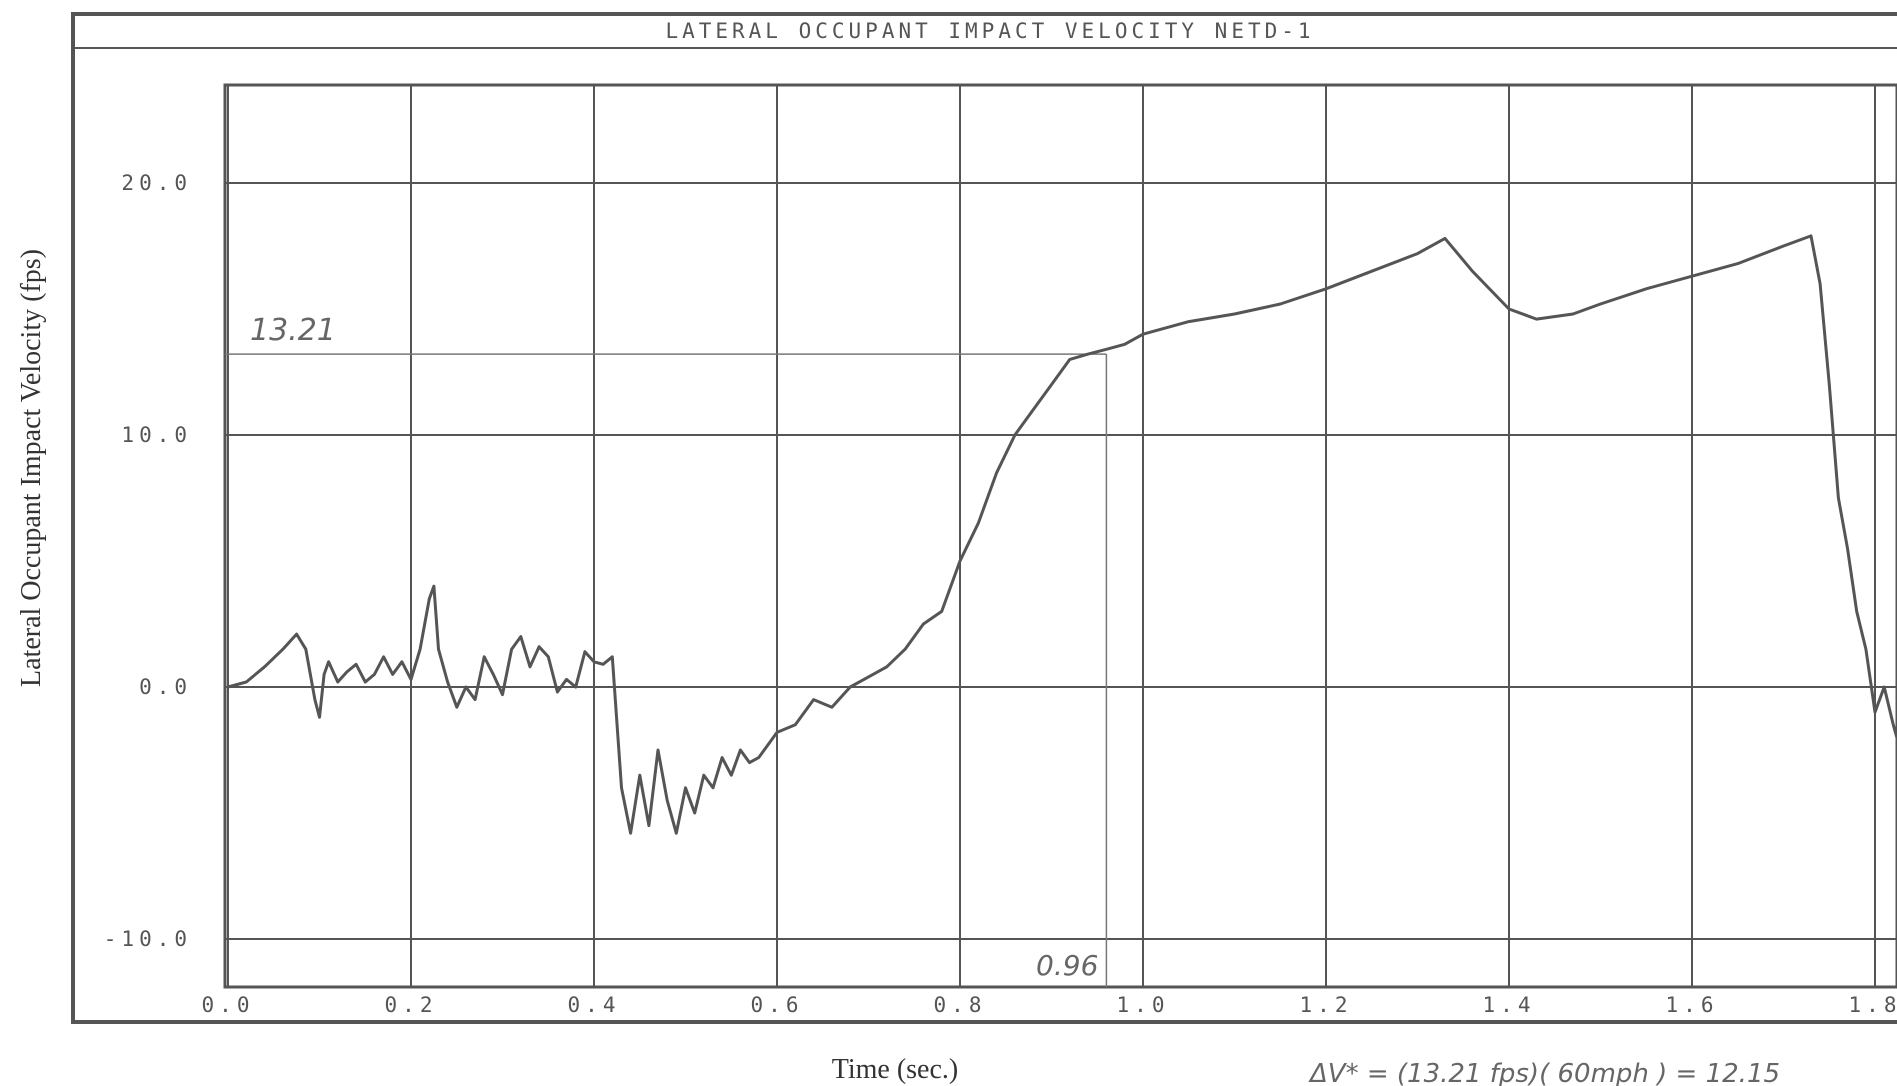  Describe the element at coordinates (989, 31) in the screenshot. I see `chart-title: LATERAL OCCUPANT IMPACT VELOCITY NETD-1` at that location.